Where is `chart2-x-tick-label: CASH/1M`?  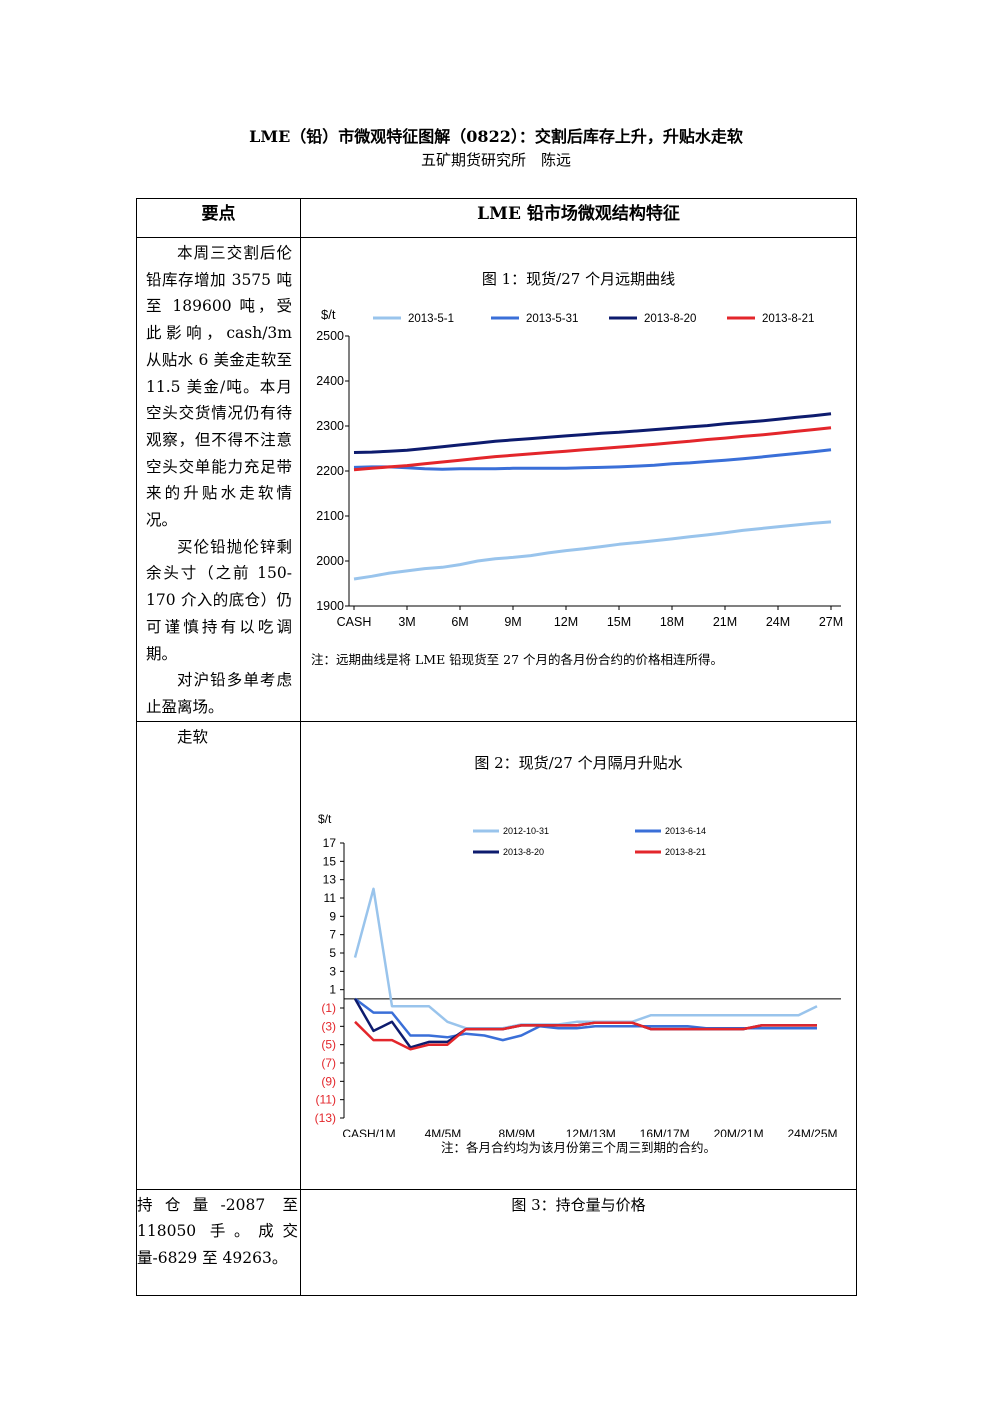 chart2-x-tick-label: CASH/1M is located at coordinates (368, 1132).